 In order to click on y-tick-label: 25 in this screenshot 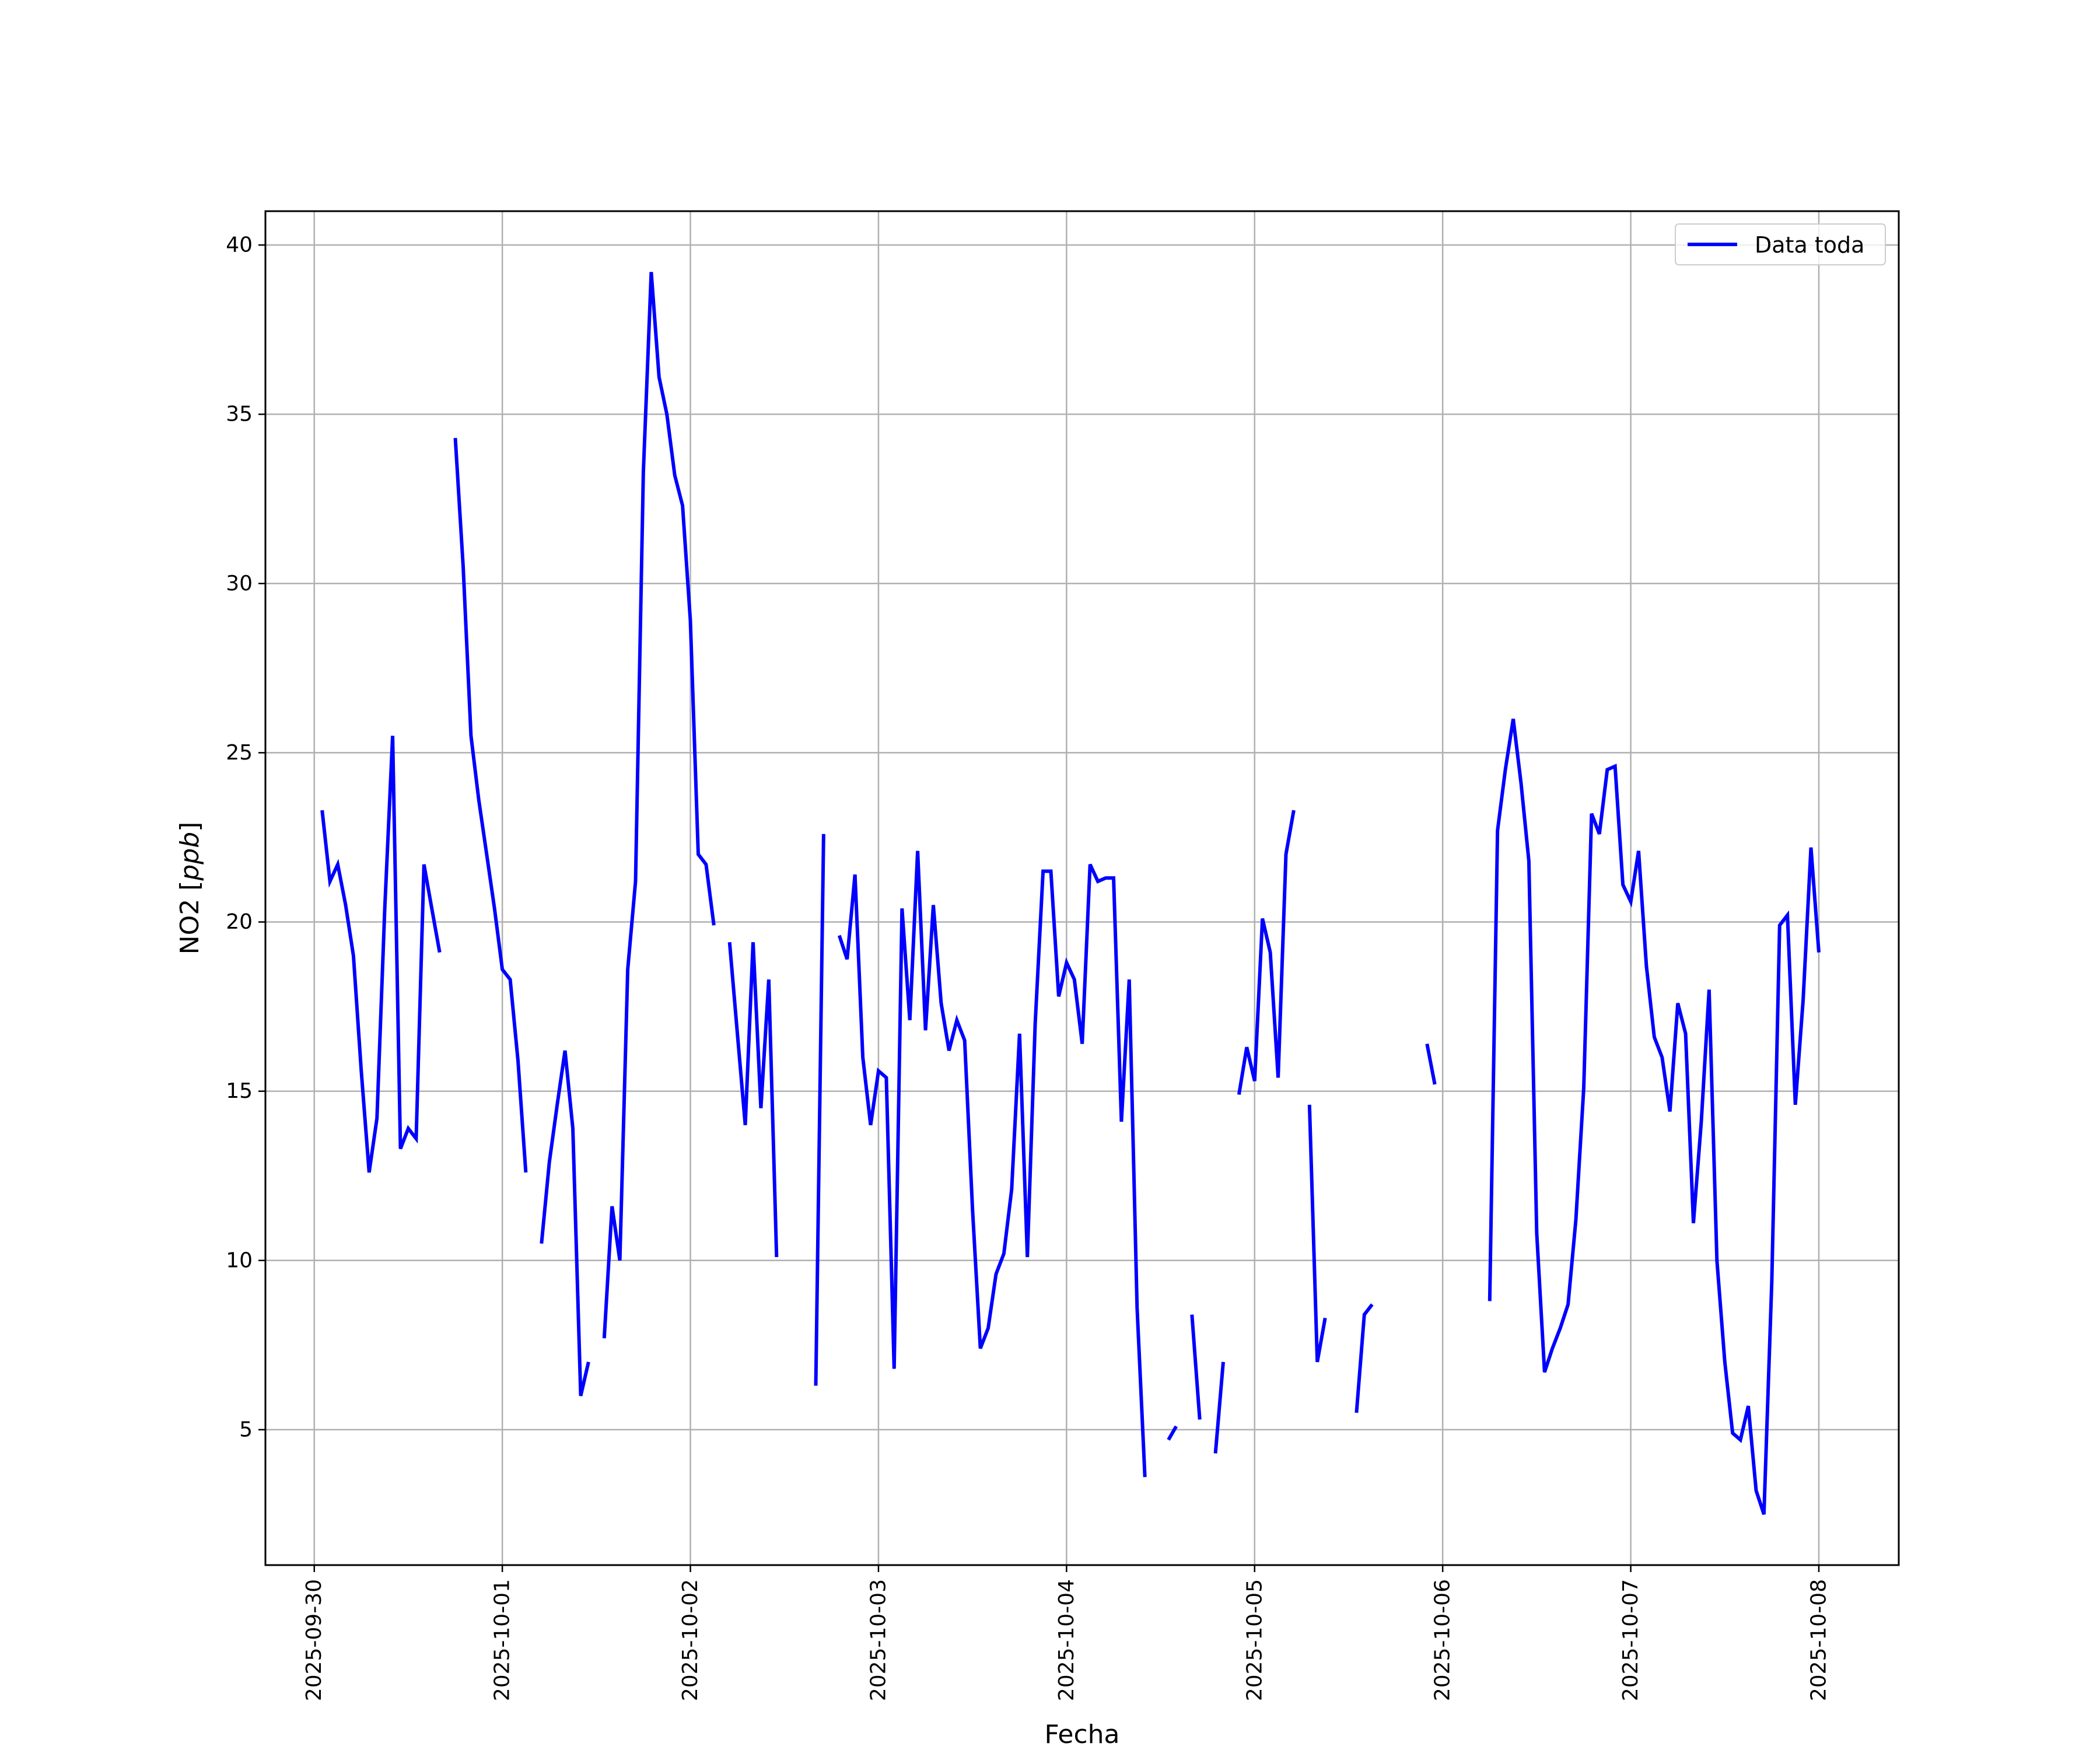, I will do `click(239, 753)`.